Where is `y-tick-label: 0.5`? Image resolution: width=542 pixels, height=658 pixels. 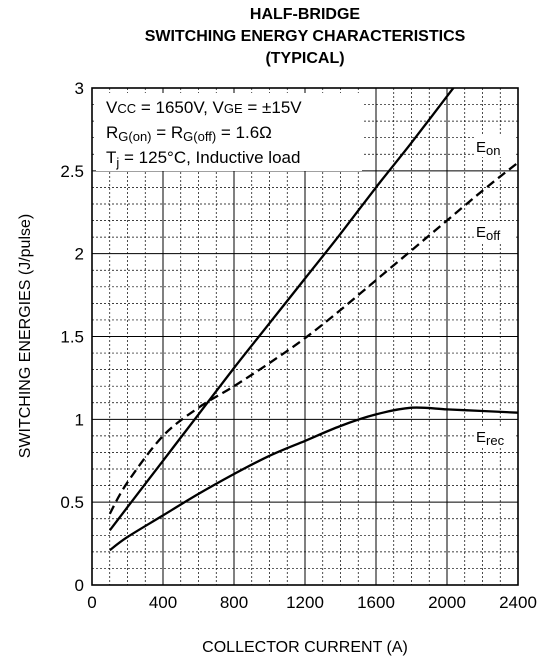 y-tick-label: 0.5 is located at coordinates (72, 502).